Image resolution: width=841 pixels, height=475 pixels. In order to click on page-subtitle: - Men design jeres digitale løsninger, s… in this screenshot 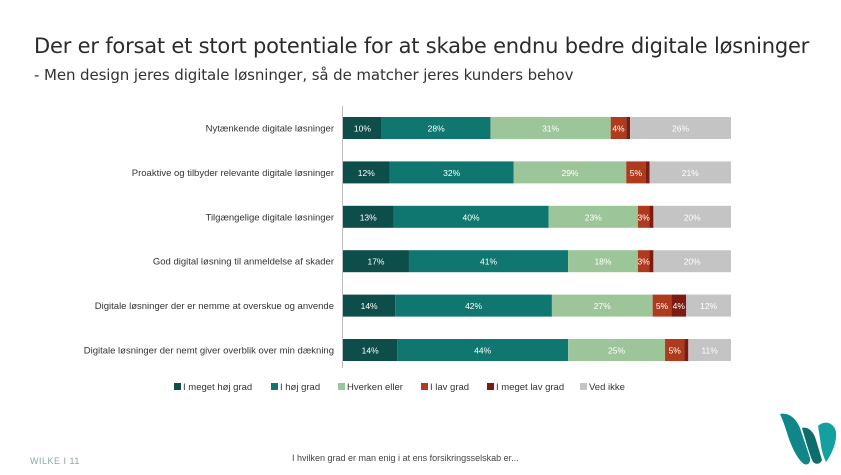, I will do `click(304, 75)`.